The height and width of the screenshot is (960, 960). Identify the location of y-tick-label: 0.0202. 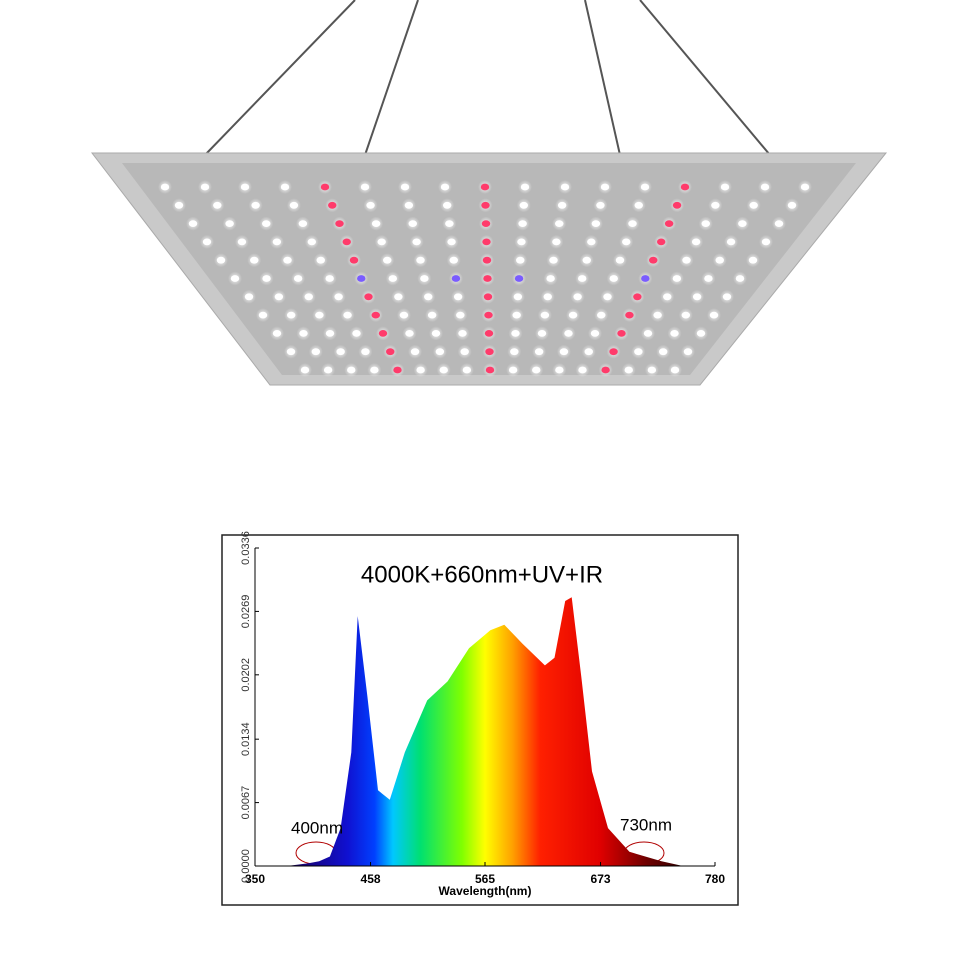
(246, 675).